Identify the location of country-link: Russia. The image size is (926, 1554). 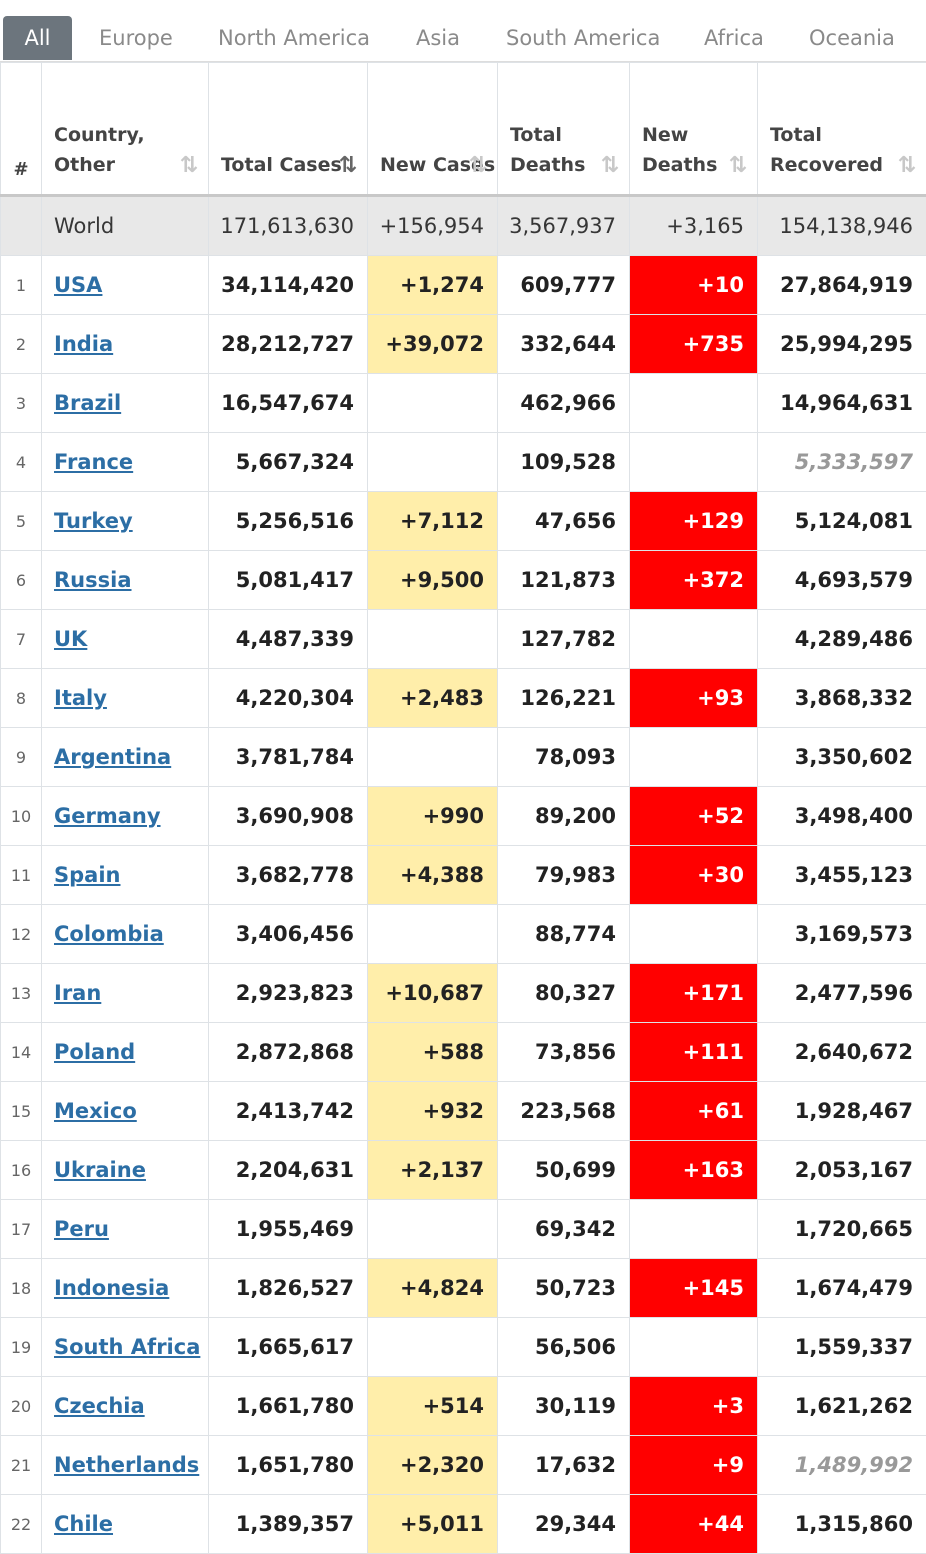
(93, 580).